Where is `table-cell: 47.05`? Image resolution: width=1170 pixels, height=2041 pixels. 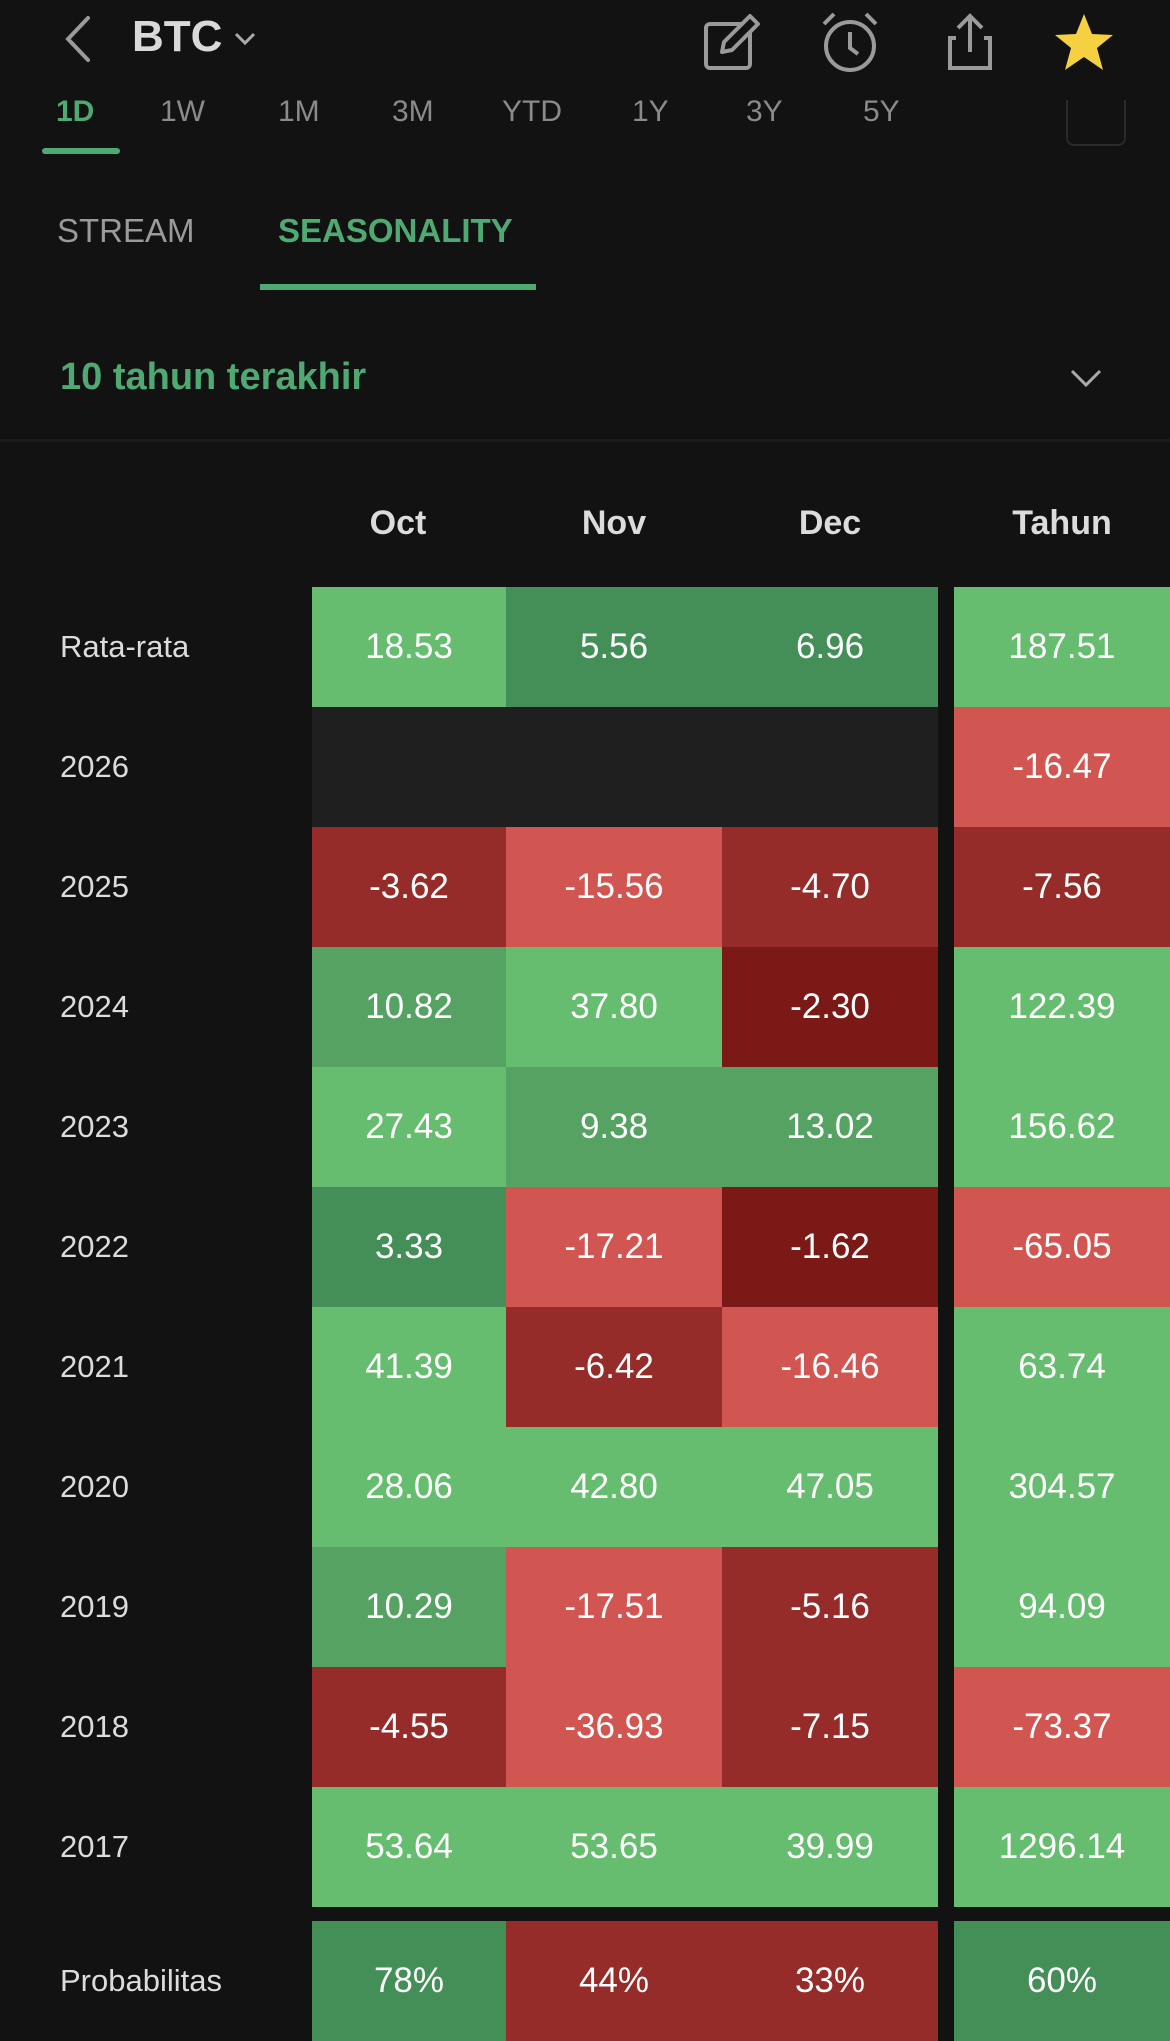
table-cell: 47.05 is located at coordinates (830, 1487).